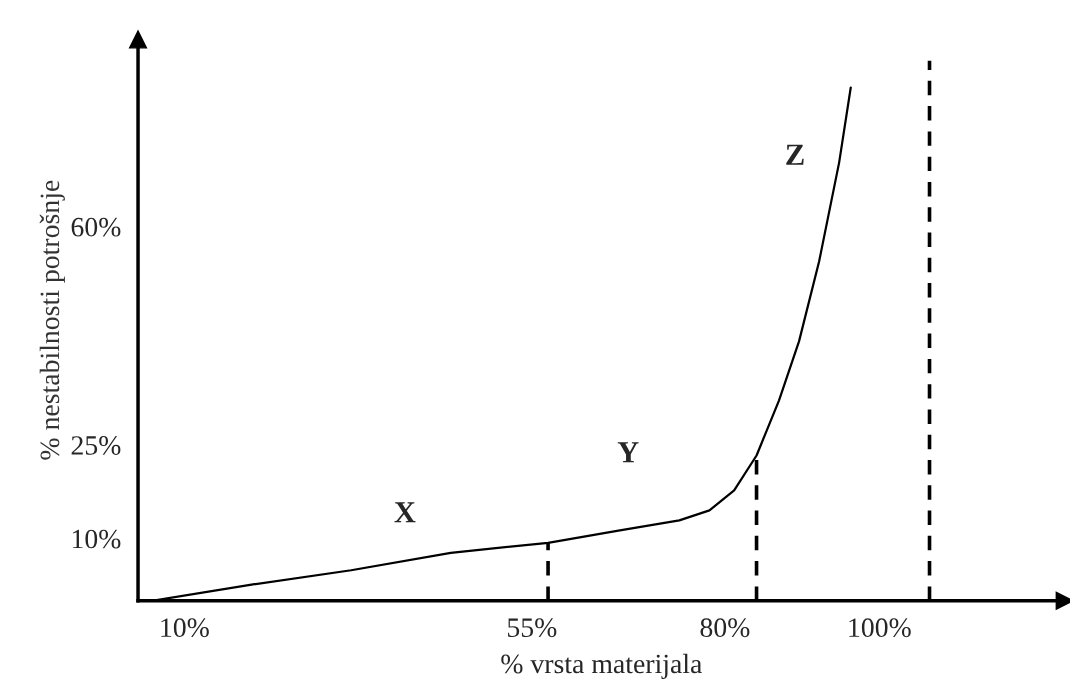  I want to click on x-axis-title: % vrsta materijala, so click(601, 666).